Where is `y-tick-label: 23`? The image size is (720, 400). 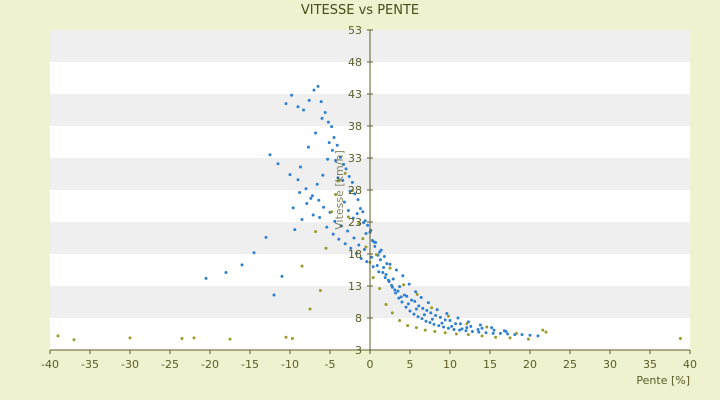
y-tick-label: 23 is located at coordinates (355, 222).